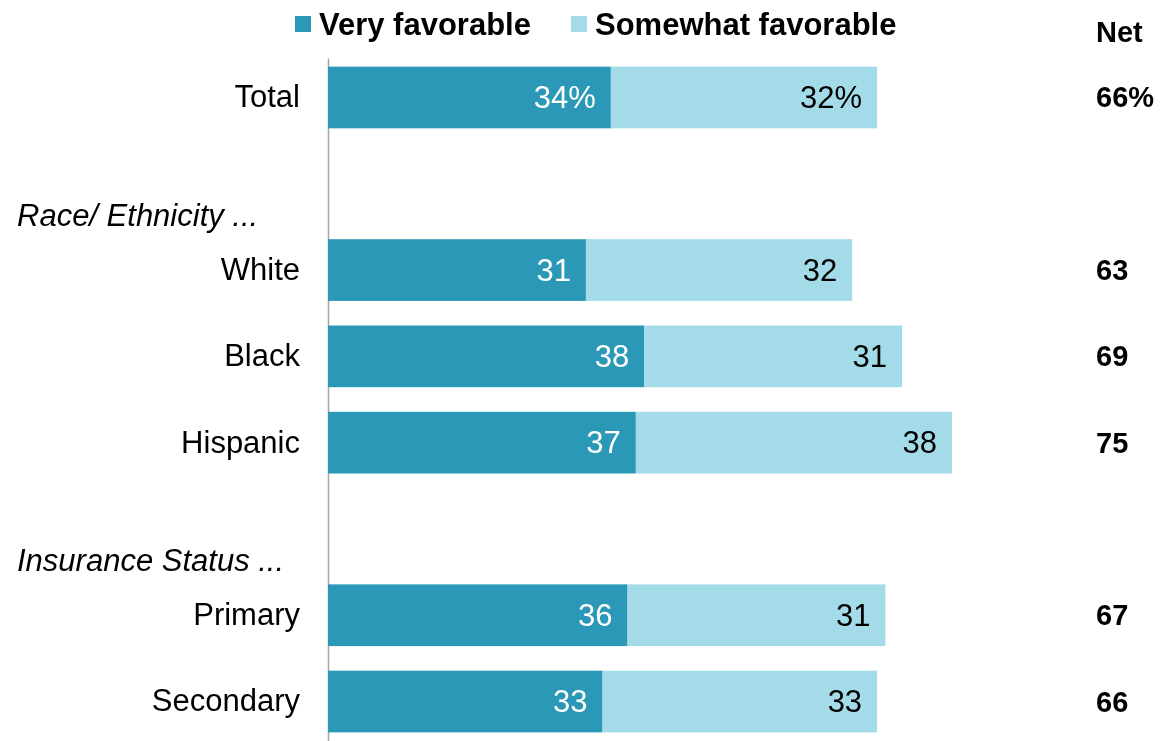  Describe the element at coordinates (1125, 97) in the screenshot. I see `text: 66%` at that location.